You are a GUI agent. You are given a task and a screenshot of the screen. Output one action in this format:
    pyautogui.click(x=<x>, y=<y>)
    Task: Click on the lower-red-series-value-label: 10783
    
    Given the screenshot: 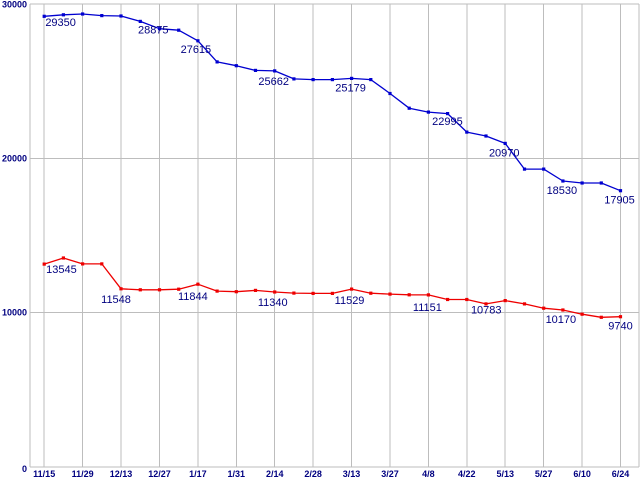 What is the action you would take?
    pyautogui.click(x=486, y=311)
    